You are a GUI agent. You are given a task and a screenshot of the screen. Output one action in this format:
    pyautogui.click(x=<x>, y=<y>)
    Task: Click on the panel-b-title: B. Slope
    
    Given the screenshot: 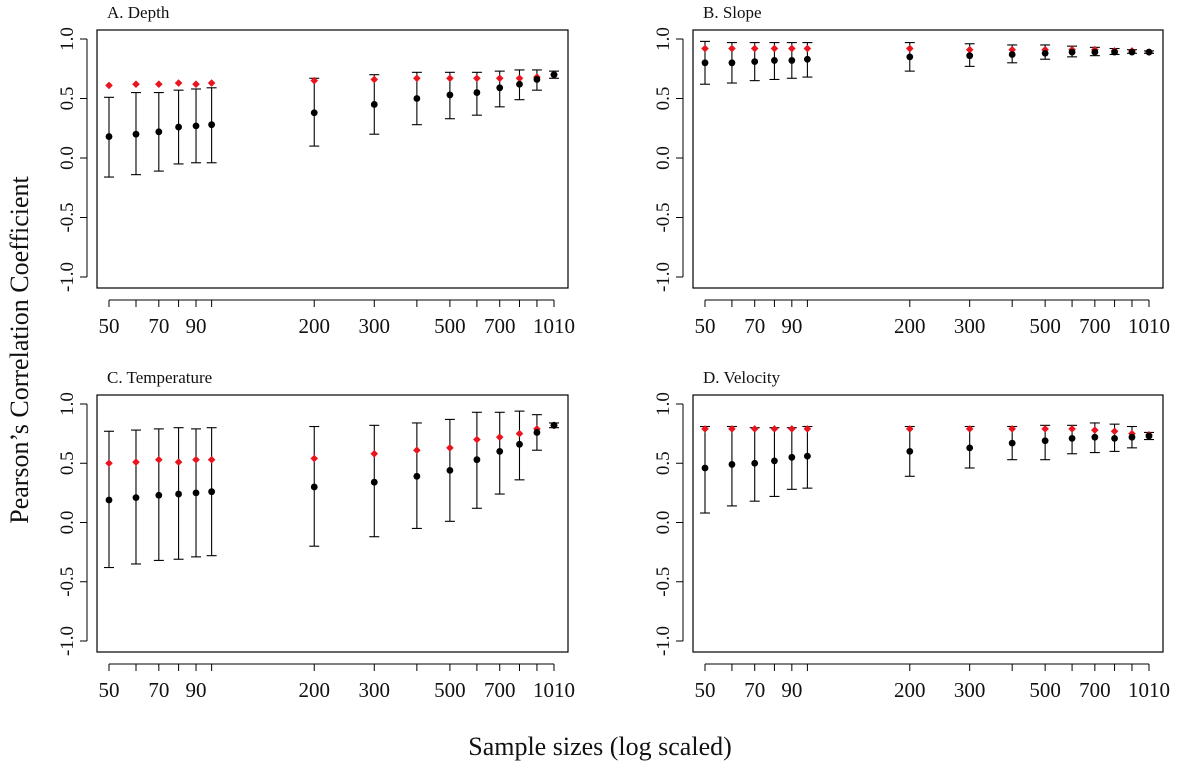 What is the action you would take?
    pyautogui.click(x=732, y=12)
    